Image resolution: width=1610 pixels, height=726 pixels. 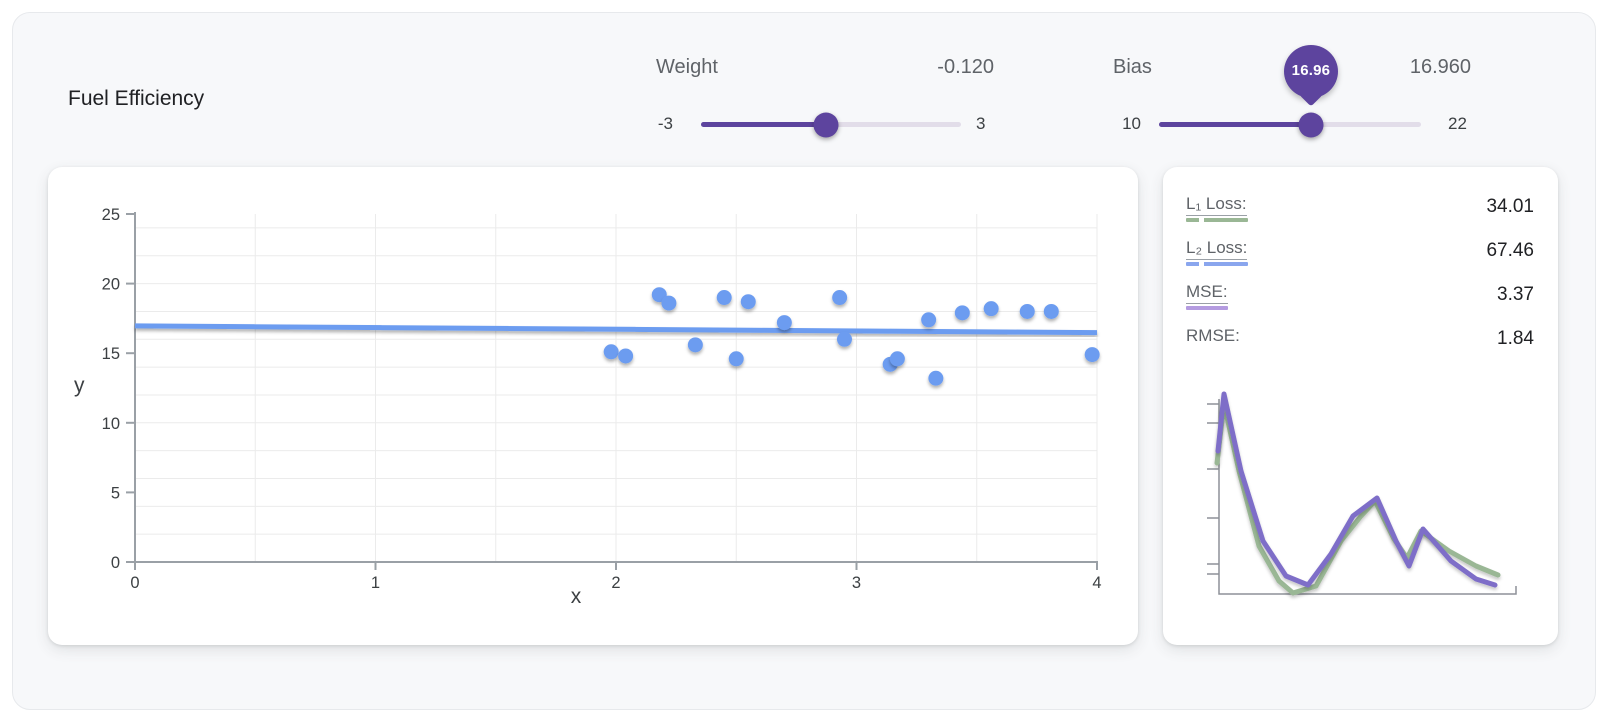 I want to click on mse-term: MSE:, so click(x=1207, y=296).